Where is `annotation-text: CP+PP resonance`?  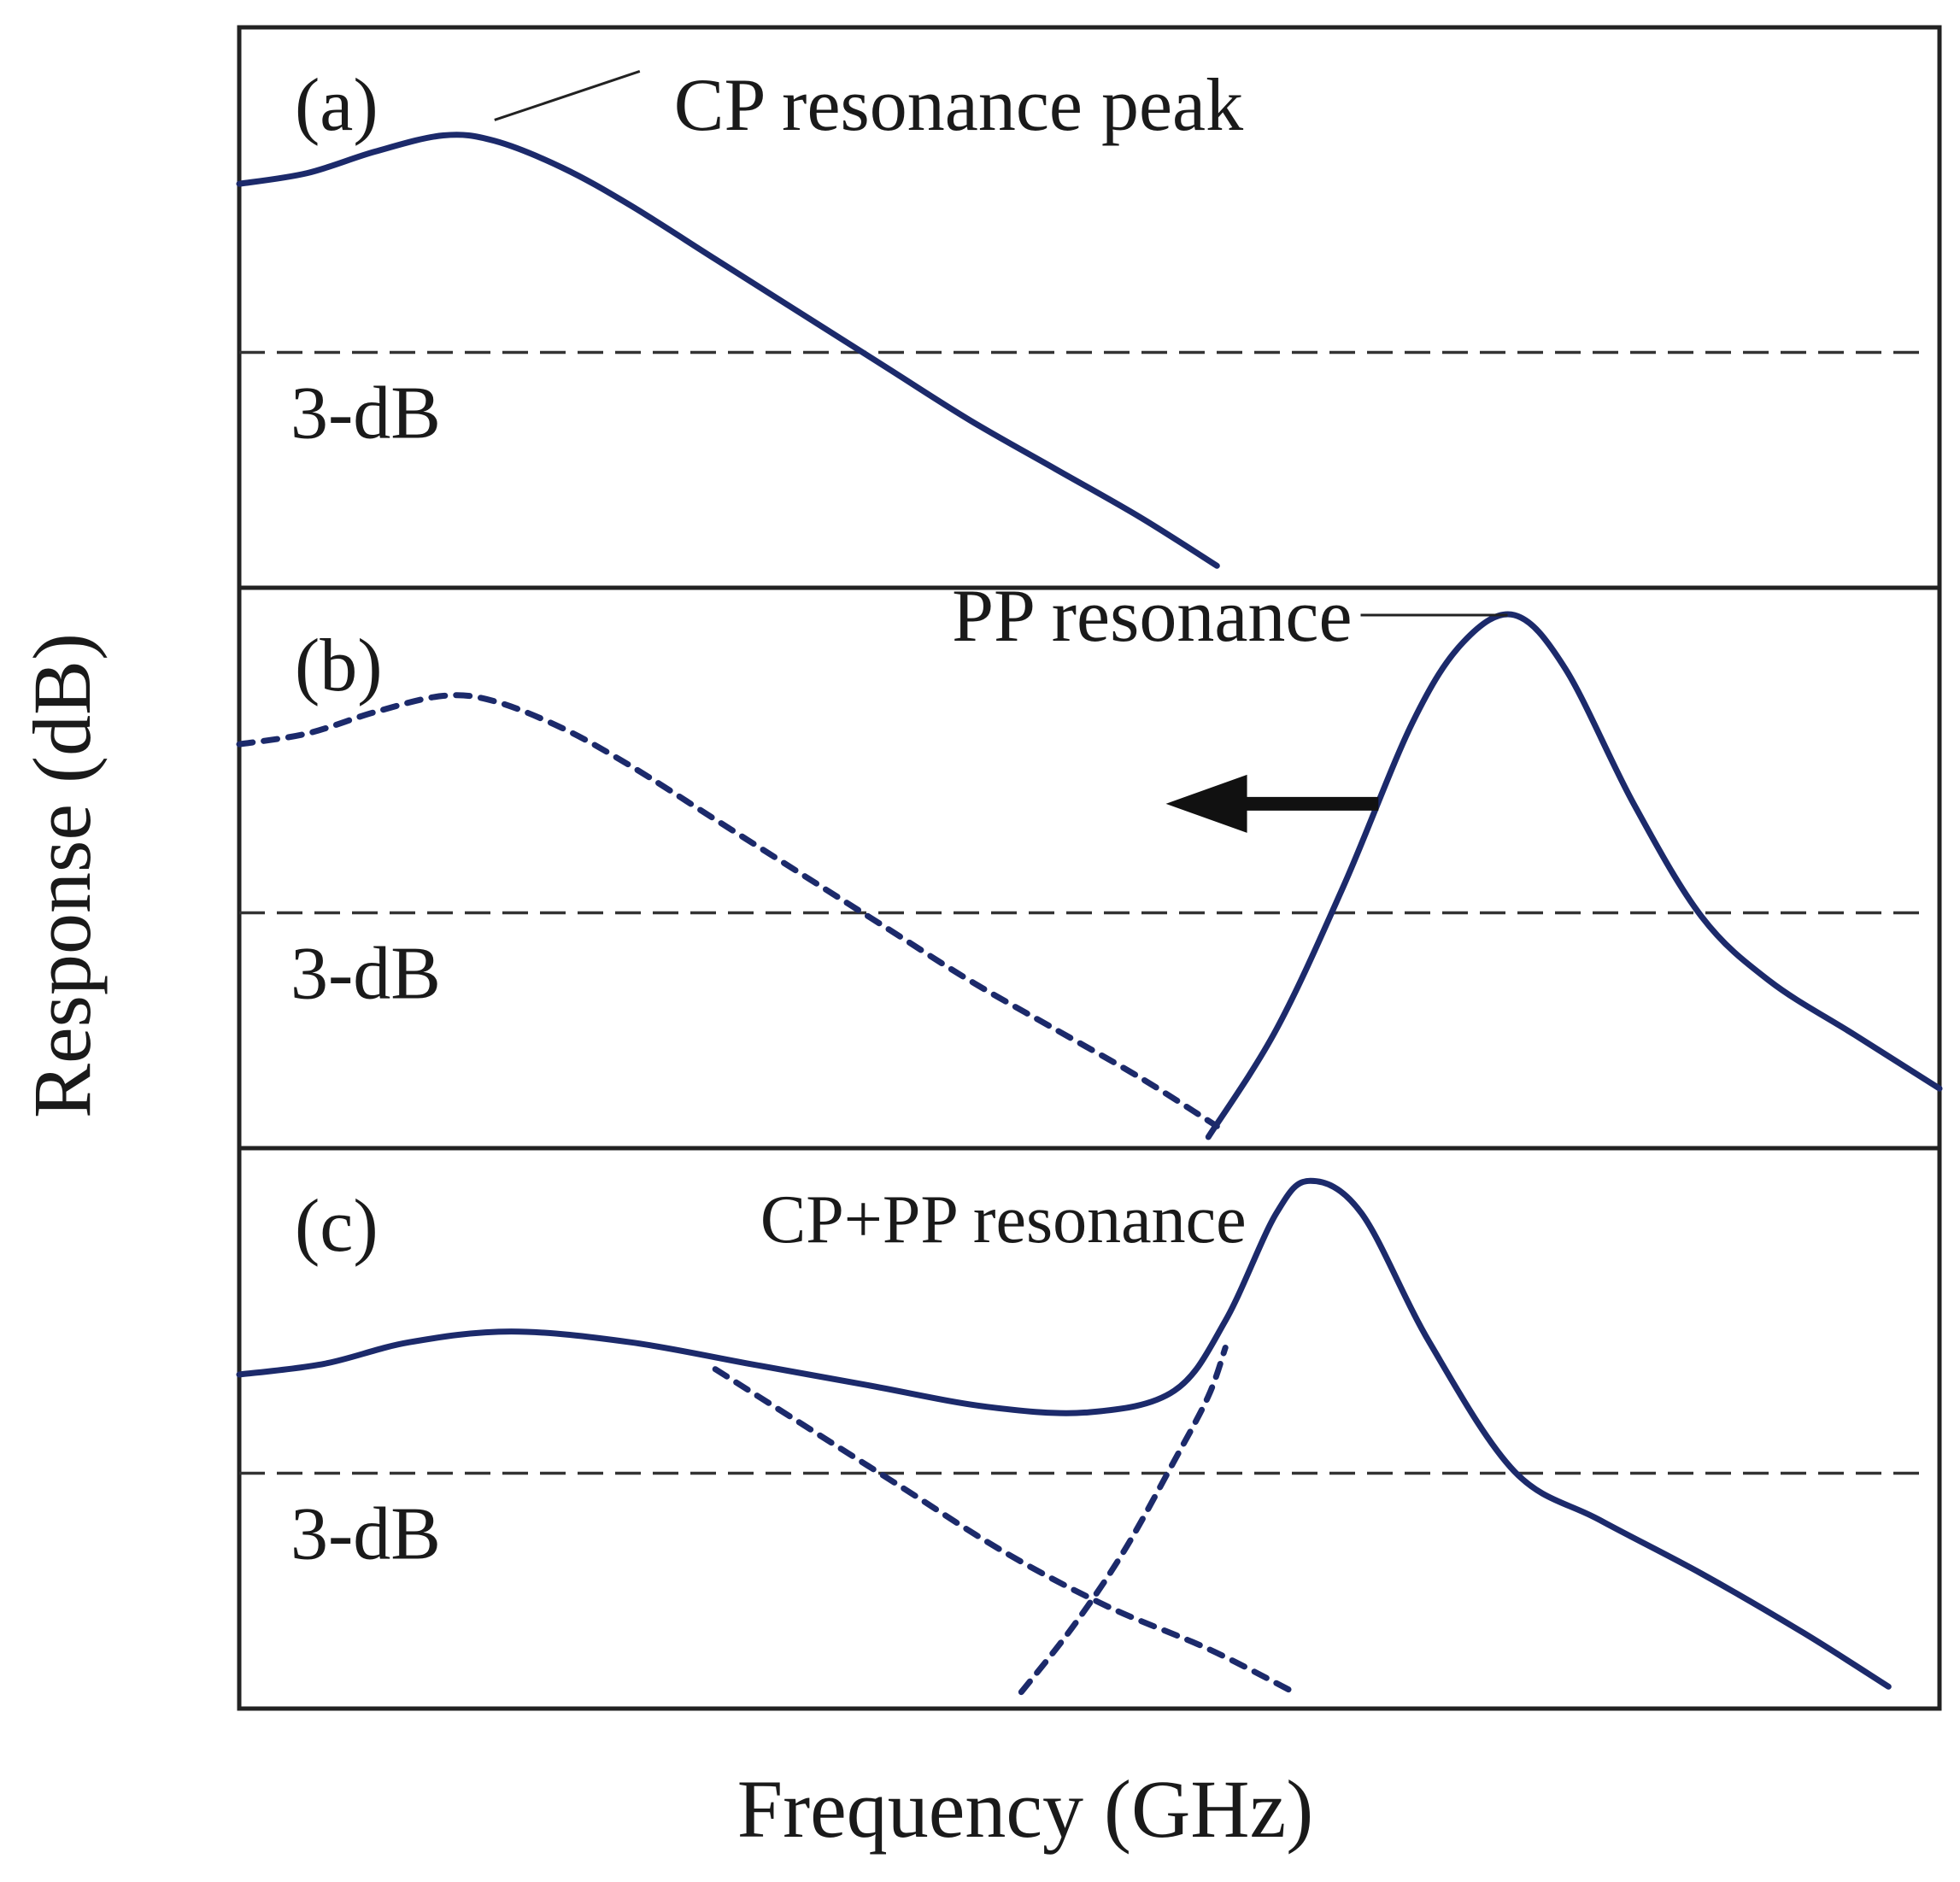
annotation-text: CP+PP resonance is located at coordinates (1003, 1220).